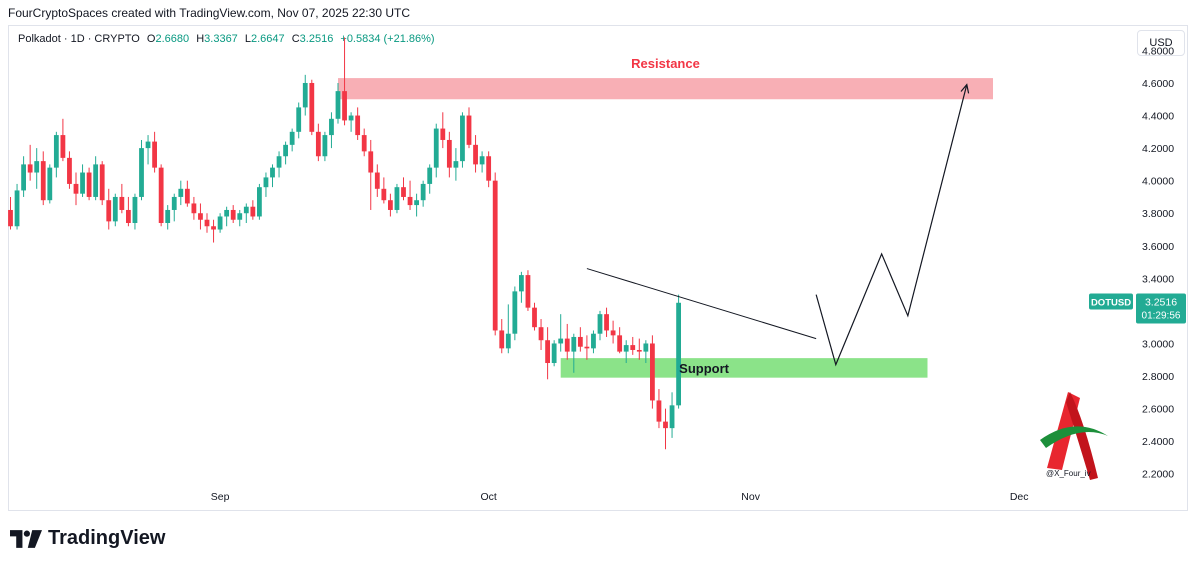 This screenshot has width=1200, height=567. Describe the element at coordinates (387, 39) in the screenshot. I see `change-value: +0.5834 (+21.86%)` at that location.